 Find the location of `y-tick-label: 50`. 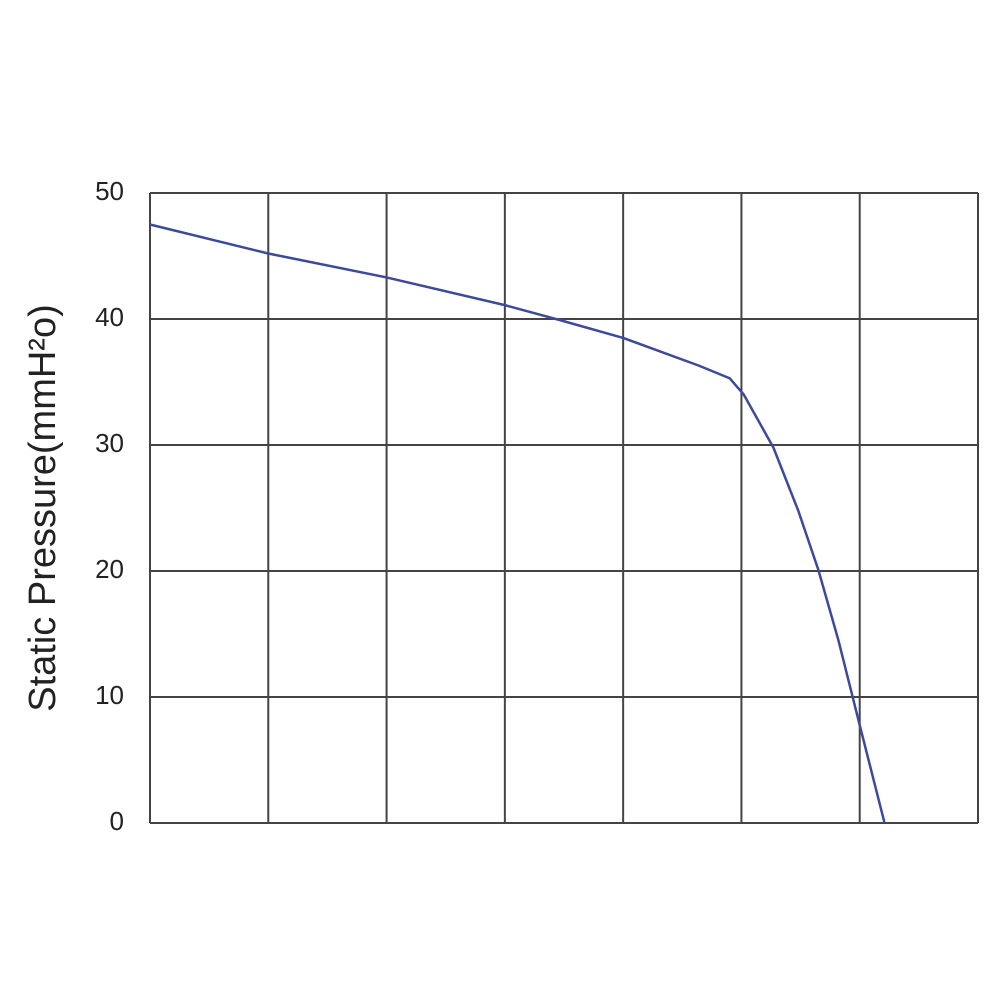

y-tick-label: 50 is located at coordinates (109, 191).